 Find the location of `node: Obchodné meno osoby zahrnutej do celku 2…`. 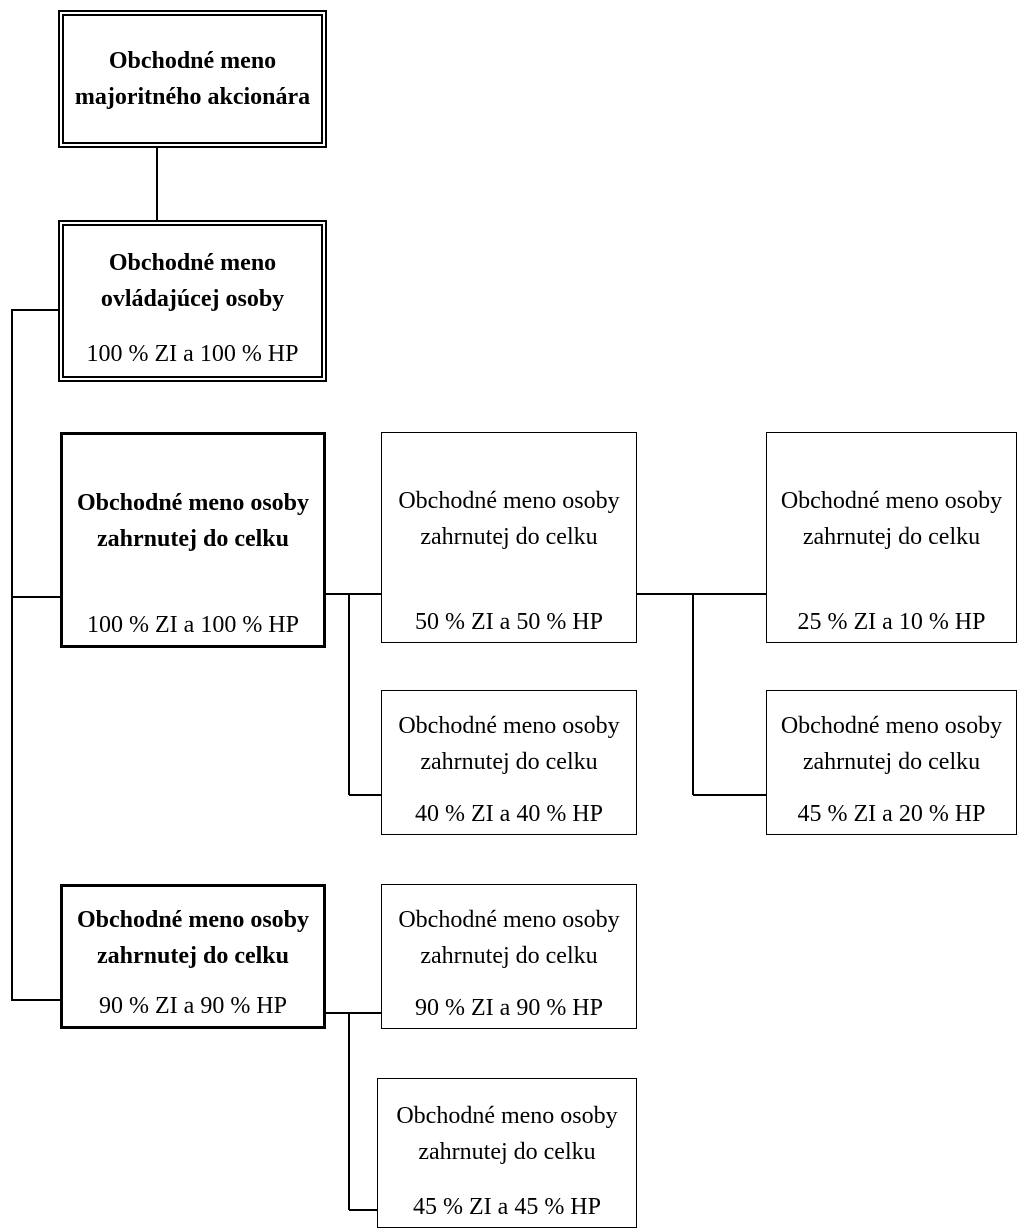

node: Obchodné meno osoby zahrnutej do celku 2… is located at coordinates (891, 537).